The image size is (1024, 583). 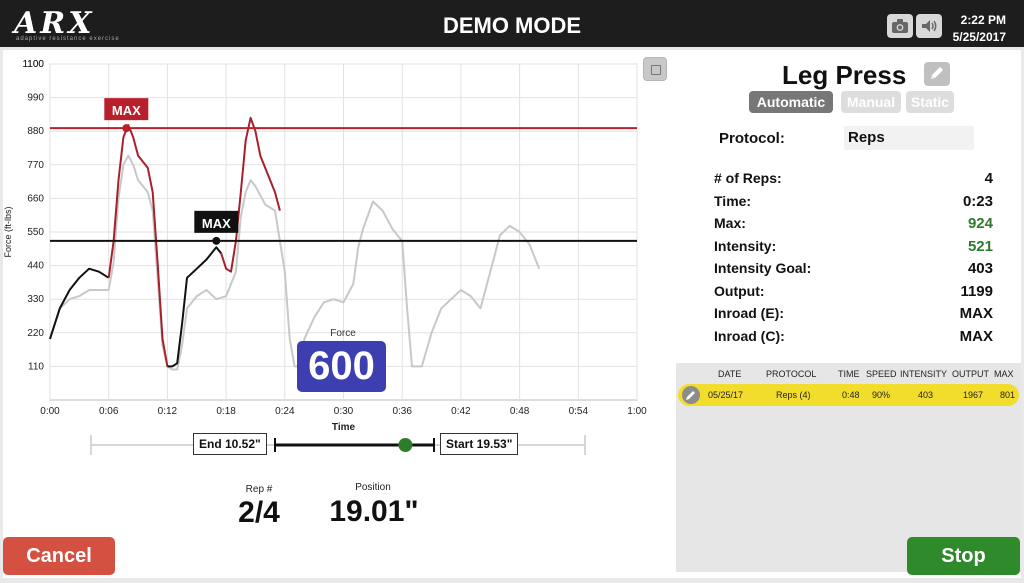 I want to click on x-tick-label: 0:48, so click(x=520, y=411).